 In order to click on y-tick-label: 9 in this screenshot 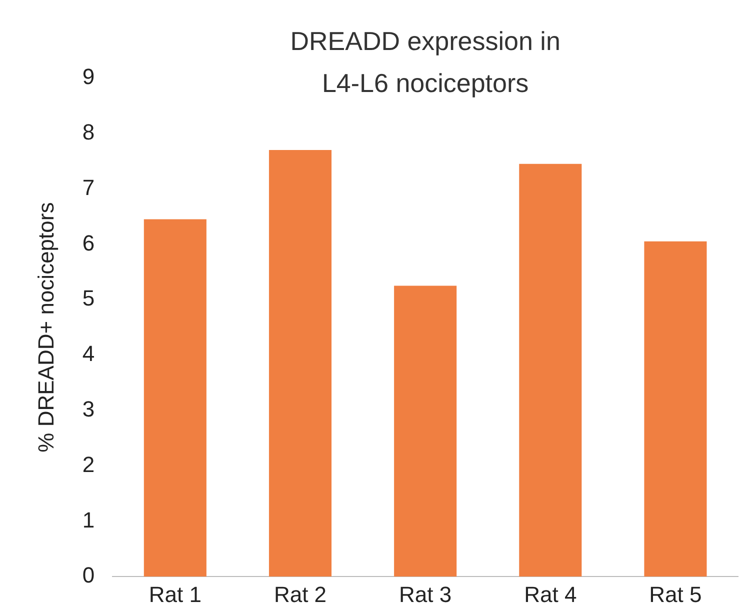, I will do `click(88, 77)`.